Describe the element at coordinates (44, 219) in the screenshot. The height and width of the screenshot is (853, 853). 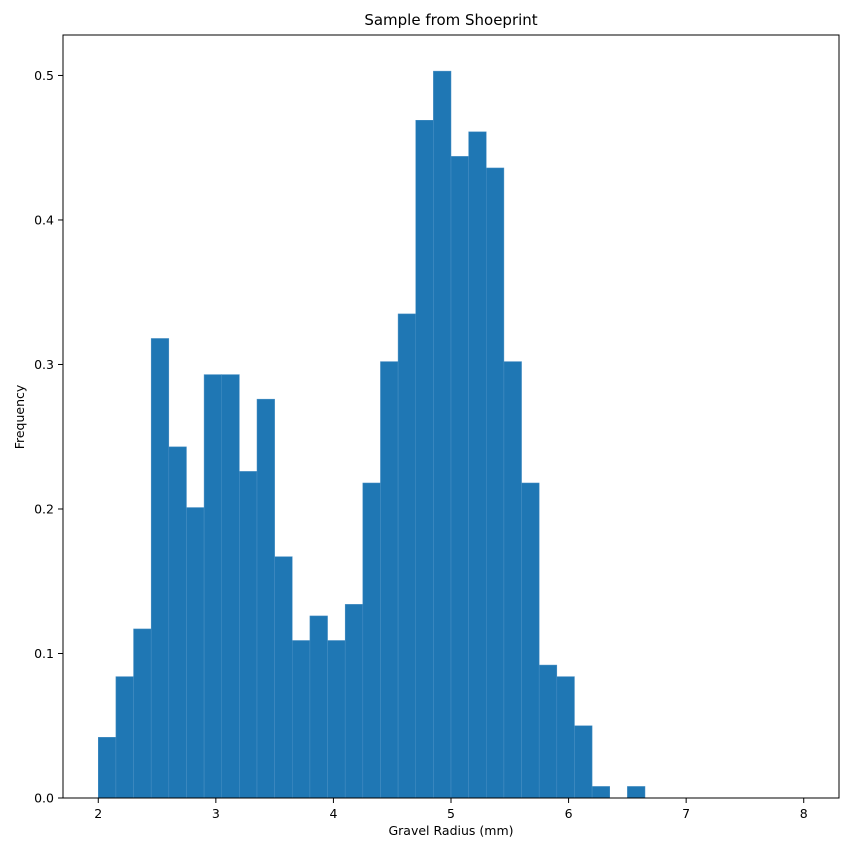
I see `y-tick-label: 0.4` at that location.